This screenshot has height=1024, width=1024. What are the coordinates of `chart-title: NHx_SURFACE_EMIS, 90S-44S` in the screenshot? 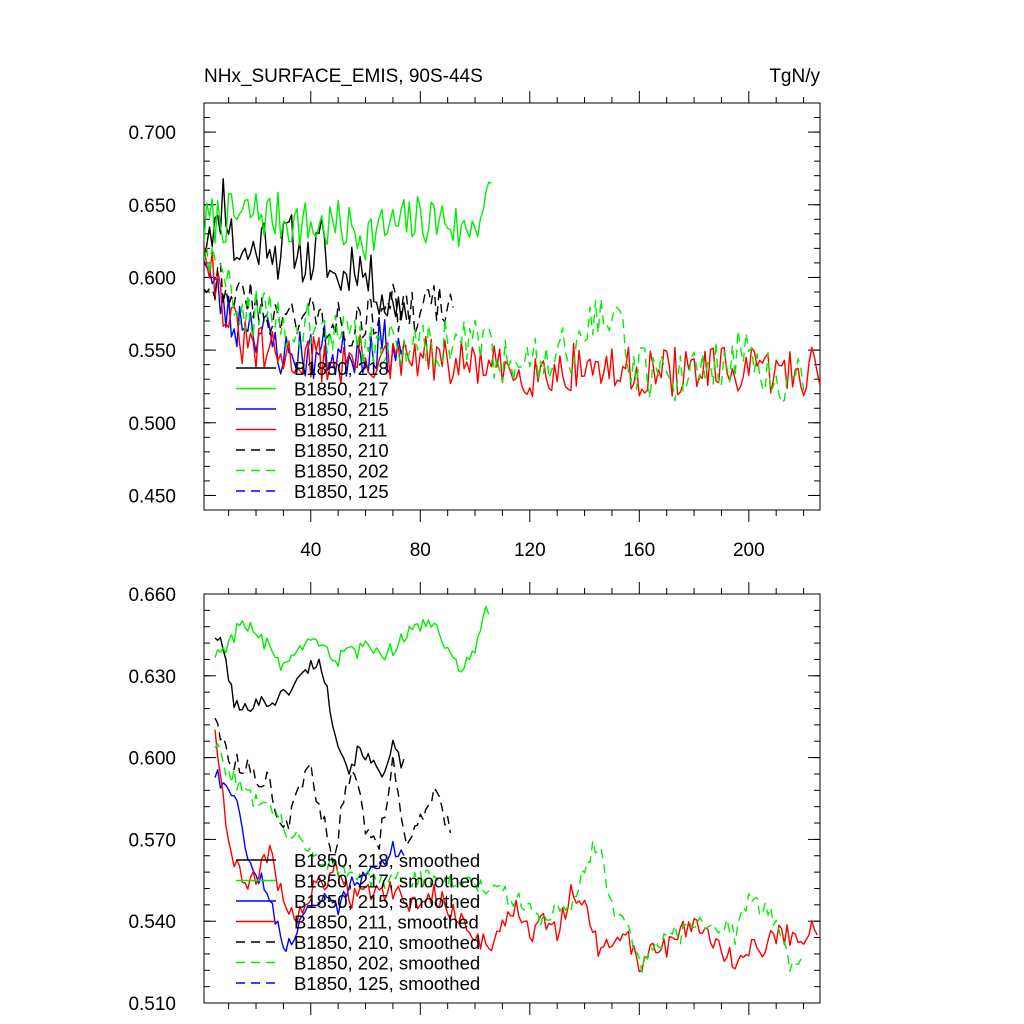 It's located at (343, 76).